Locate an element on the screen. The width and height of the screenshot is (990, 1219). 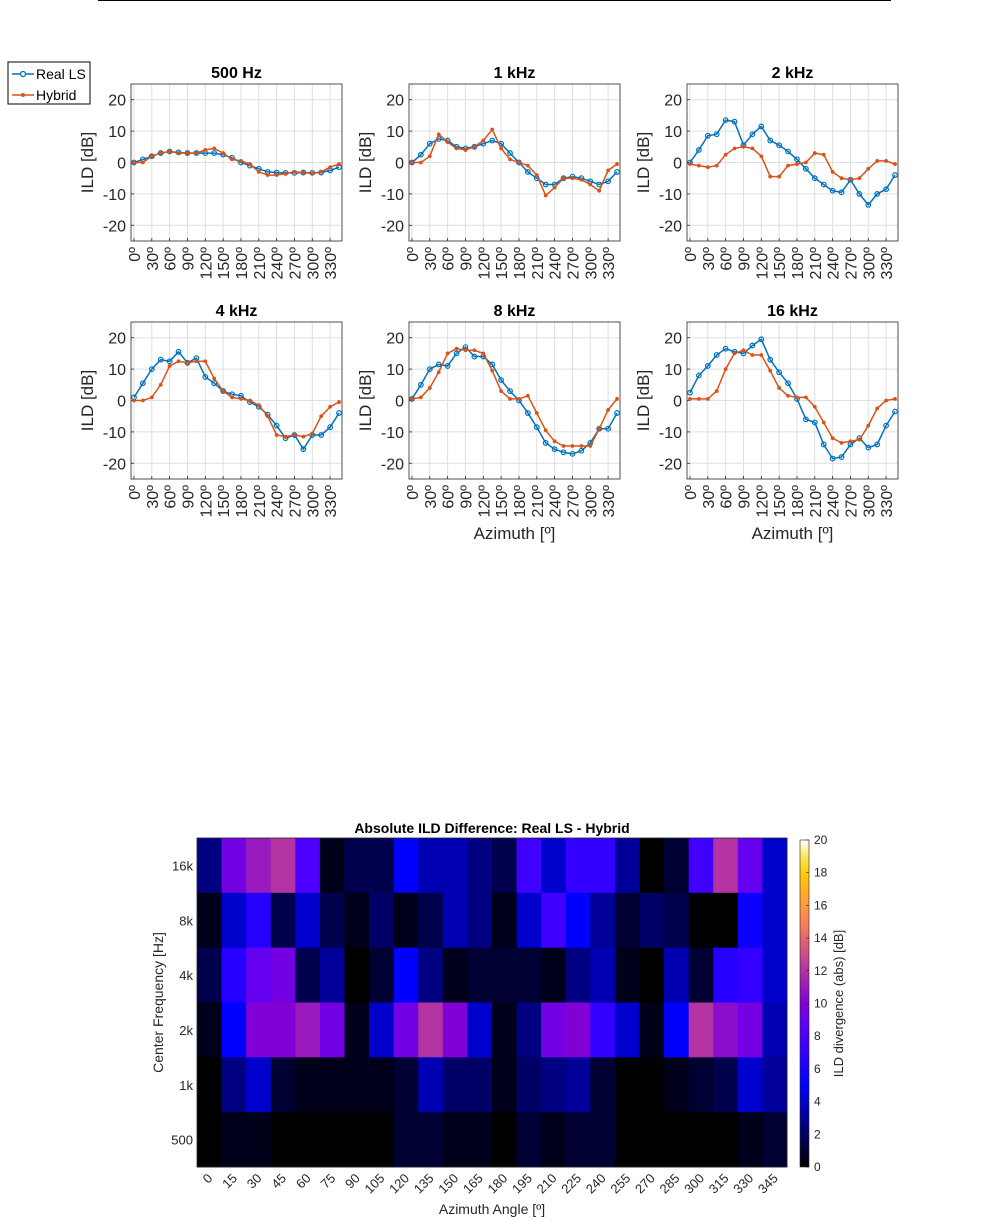
y-axis-label: ILD [dB] is located at coordinates (87, 400).